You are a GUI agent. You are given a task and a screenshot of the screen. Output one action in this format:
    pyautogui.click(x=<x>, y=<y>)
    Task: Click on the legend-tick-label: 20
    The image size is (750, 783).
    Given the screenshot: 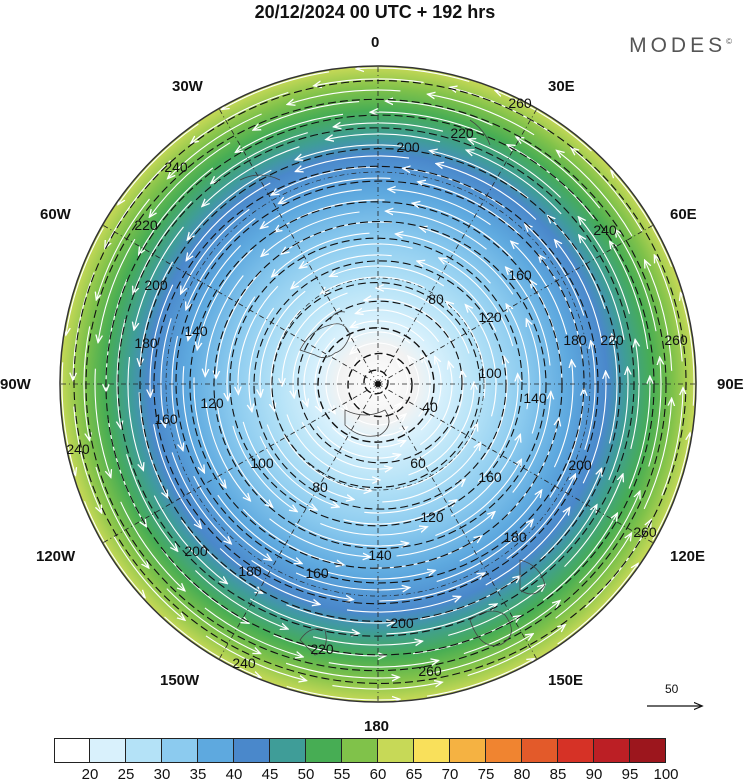 What is the action you would take?
    pyautogui.click(x=90, y=774)
    